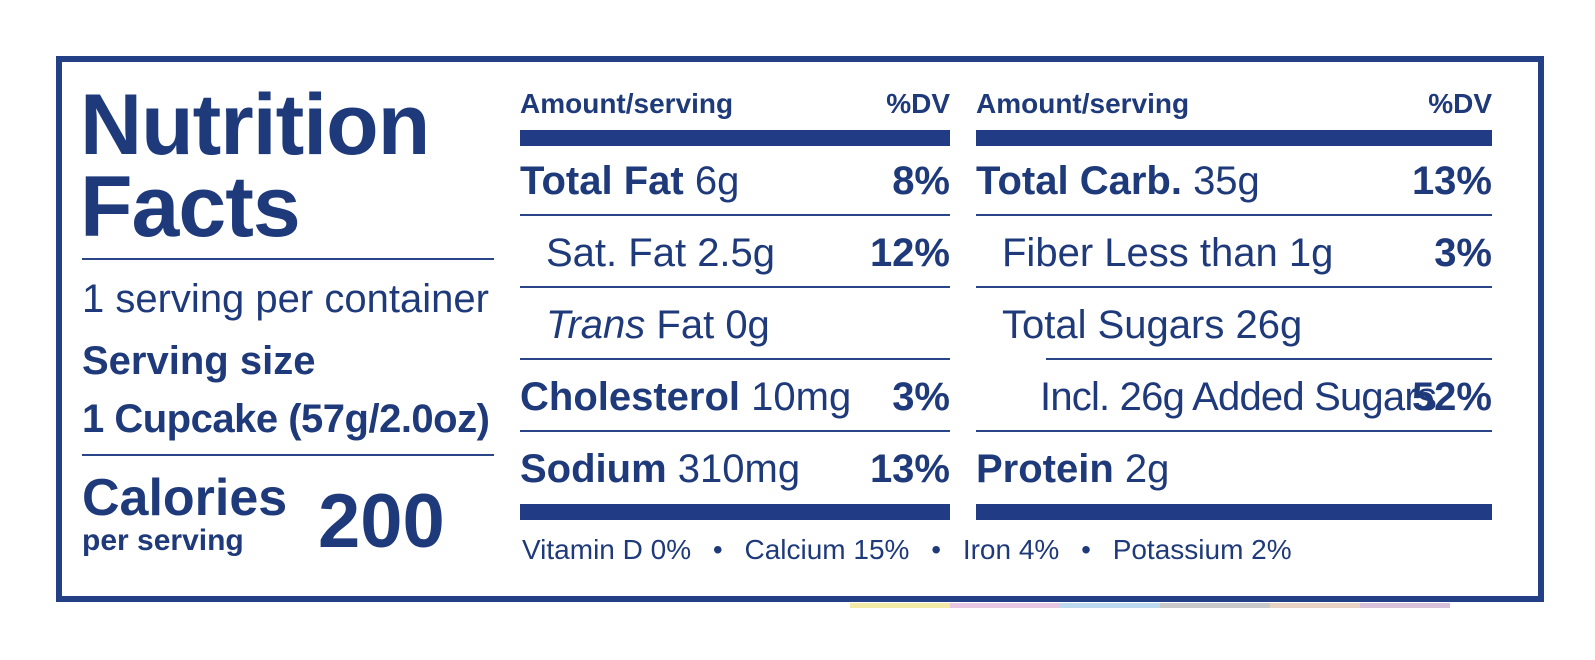  Describe the element at coordinates (381, 521) in the screenshot. I see `calories-value: 200` at that location.